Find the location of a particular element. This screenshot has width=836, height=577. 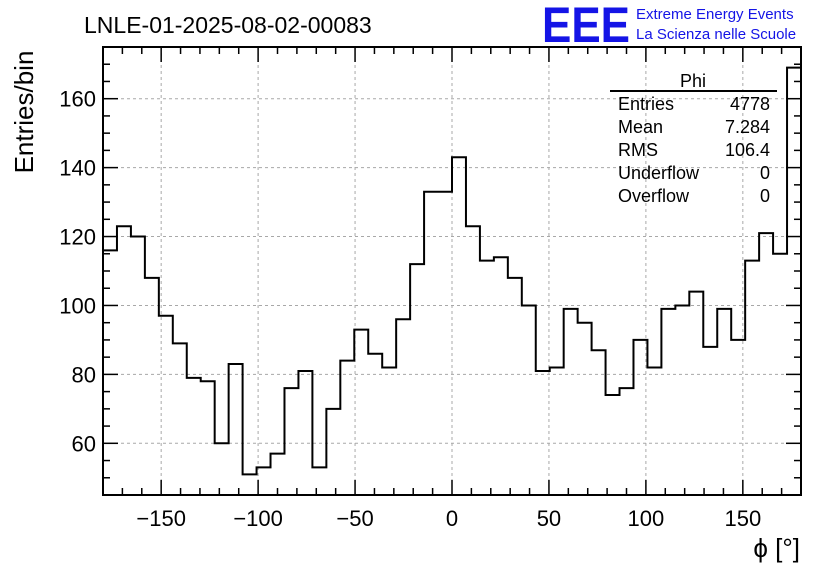

org-name-line1: Extreme Energy Events is located at coordinates (715, 14).